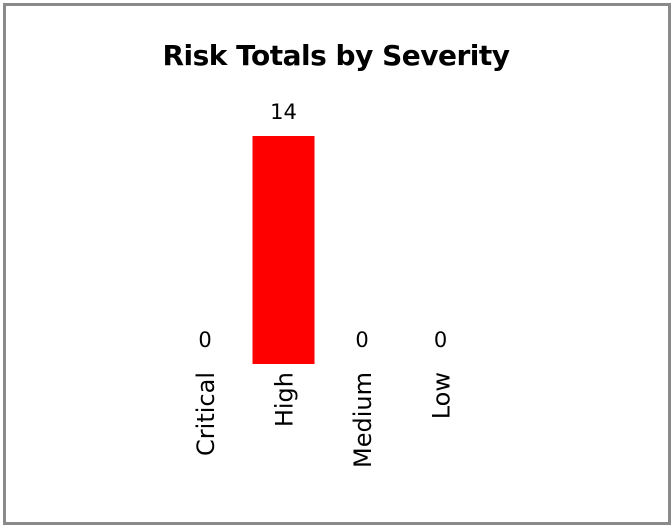 Image resolution: width=672 pixels, height=525 pixels. Describe the element at coordinates (204, 340) in the screenshot. I see `value-label-critical: 0` at that location.